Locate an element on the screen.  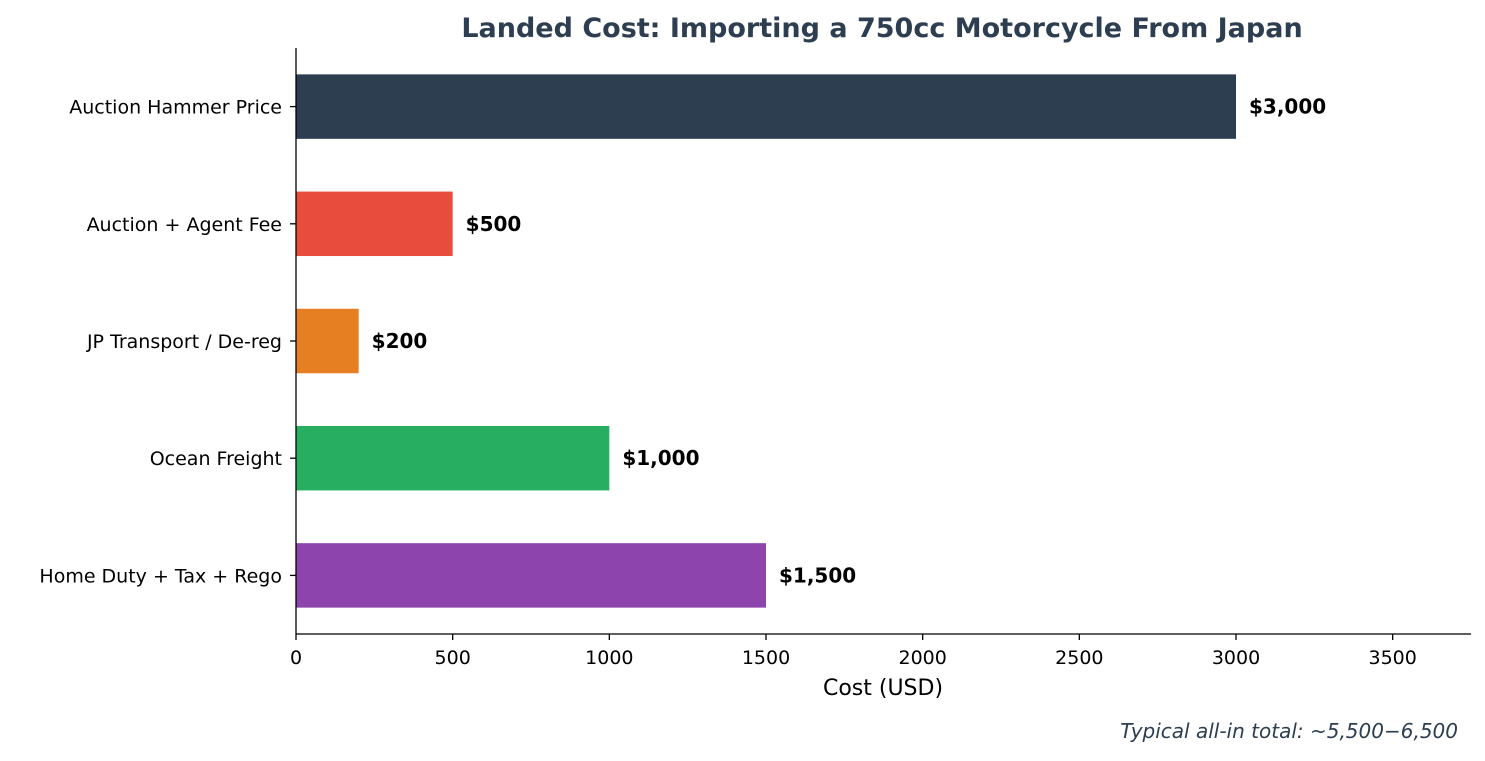
total-annotation: Typical all-in total: ~5,500−6,500 is located at coordinates (1289, 731).